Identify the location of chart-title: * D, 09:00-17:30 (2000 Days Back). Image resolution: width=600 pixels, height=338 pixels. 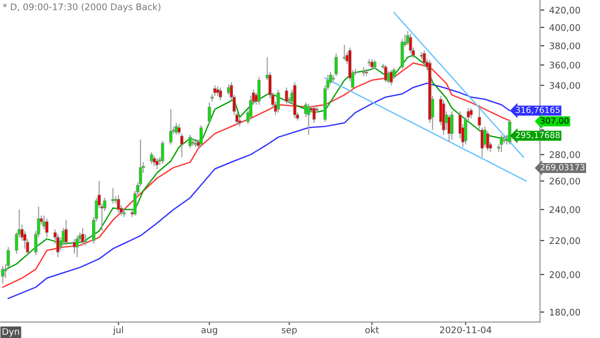
(81, 7).